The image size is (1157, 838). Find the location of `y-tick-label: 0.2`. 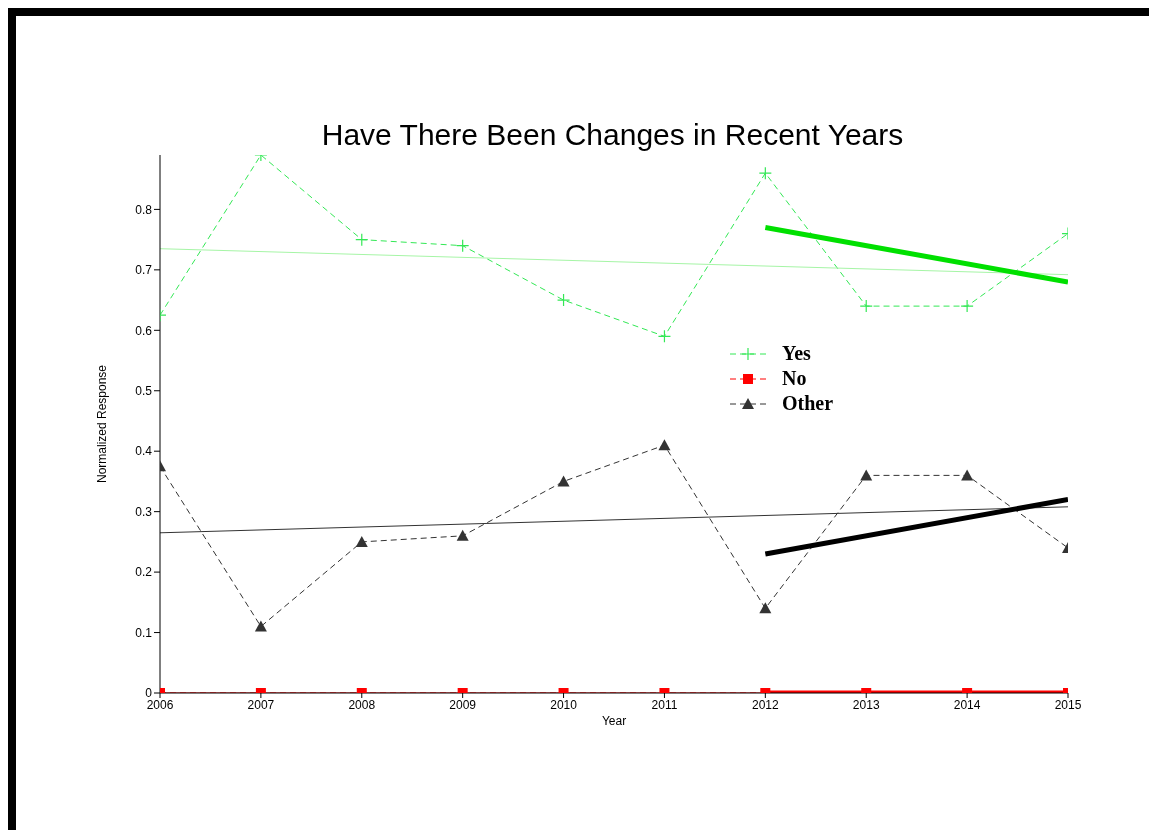

y-tick-label: 0.2 is located at coordinates (144, 572).